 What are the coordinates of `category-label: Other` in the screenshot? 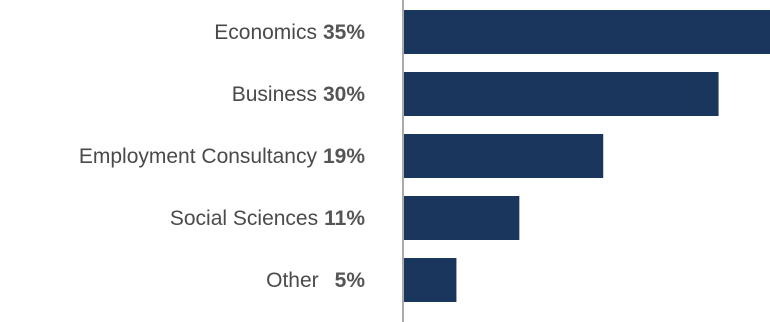 It's located at (292, 280).